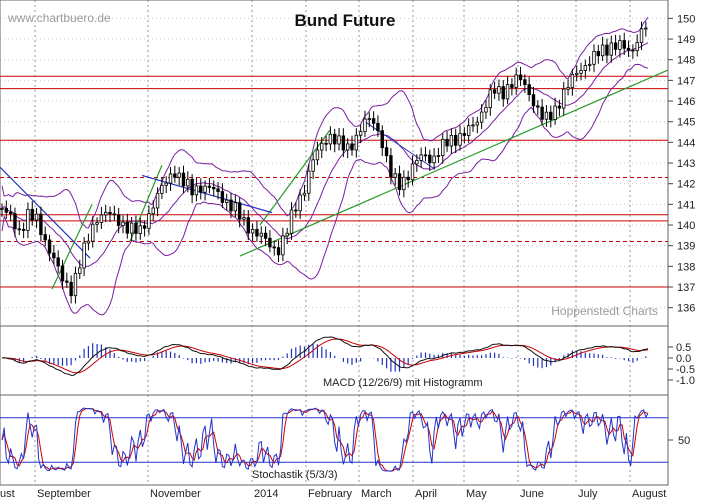  Describe the element at coordinates (686, 61) in the screenshot. I see `price-tick-label: 148` at that location.